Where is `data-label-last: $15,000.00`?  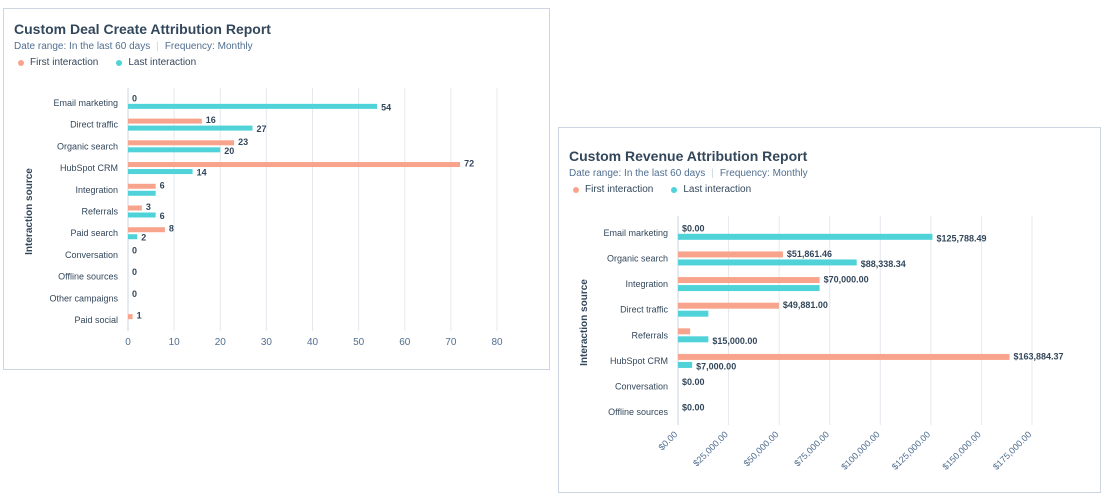 data-label-last: $15,000.00 is located at coordinates (734, 341).